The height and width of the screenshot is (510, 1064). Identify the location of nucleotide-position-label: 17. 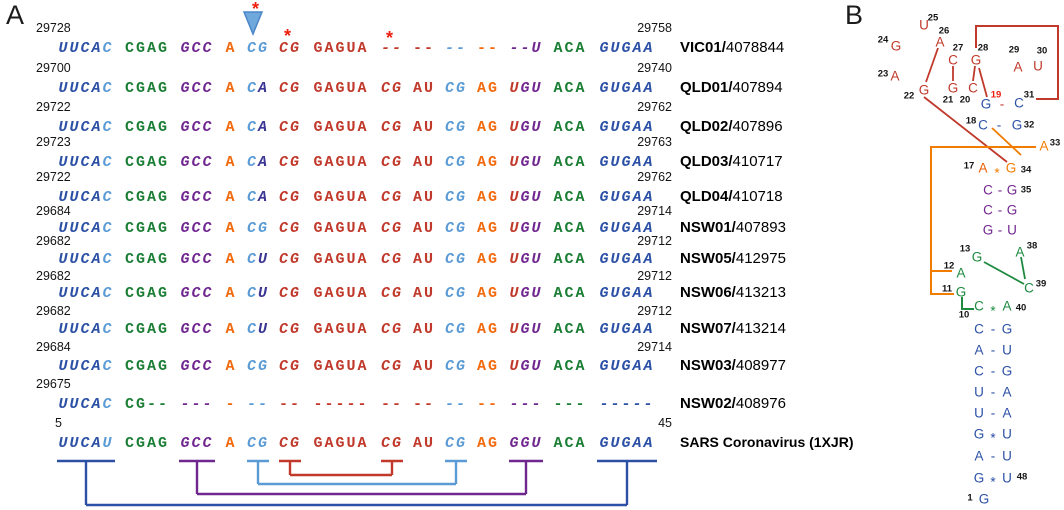
(969, 166).